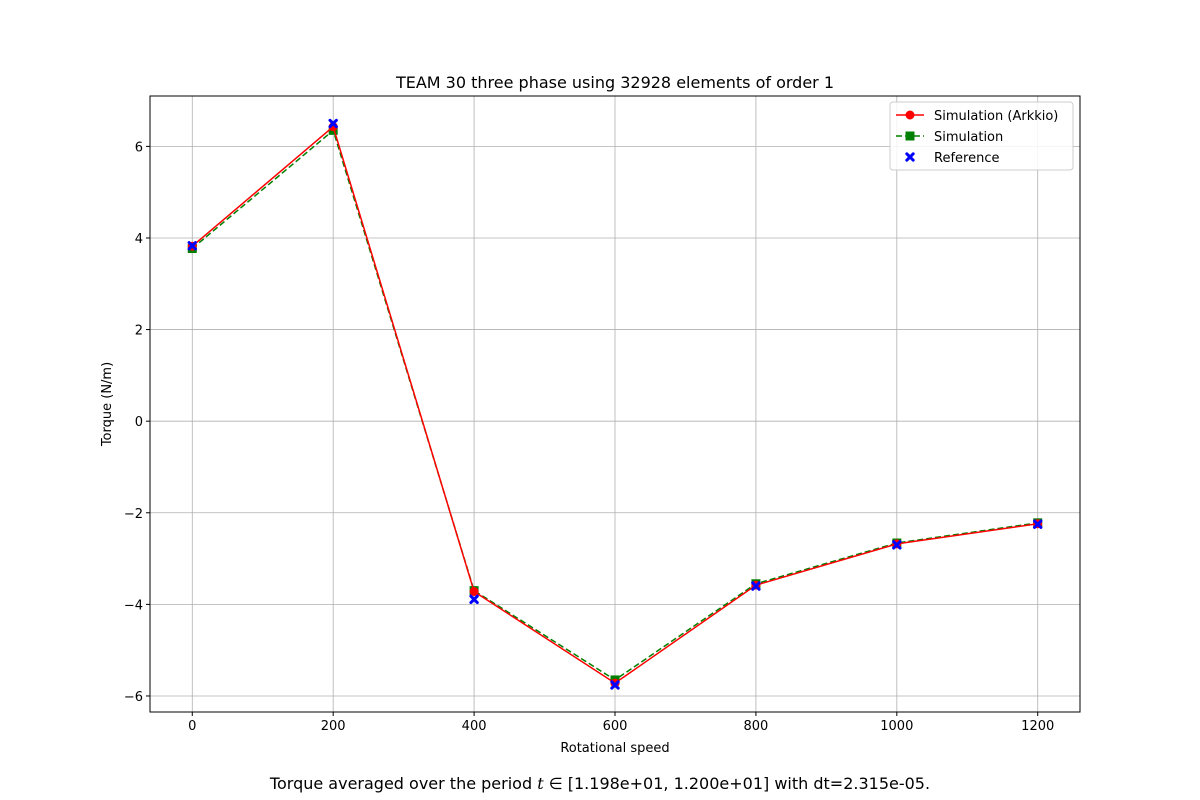 Image resolution: width=1200 pixels, height=800 pixels. What do you see at coordinates (139, 147) in the screenshot?
I see `y-tick-label: 6` at bounding box center [139, 147].